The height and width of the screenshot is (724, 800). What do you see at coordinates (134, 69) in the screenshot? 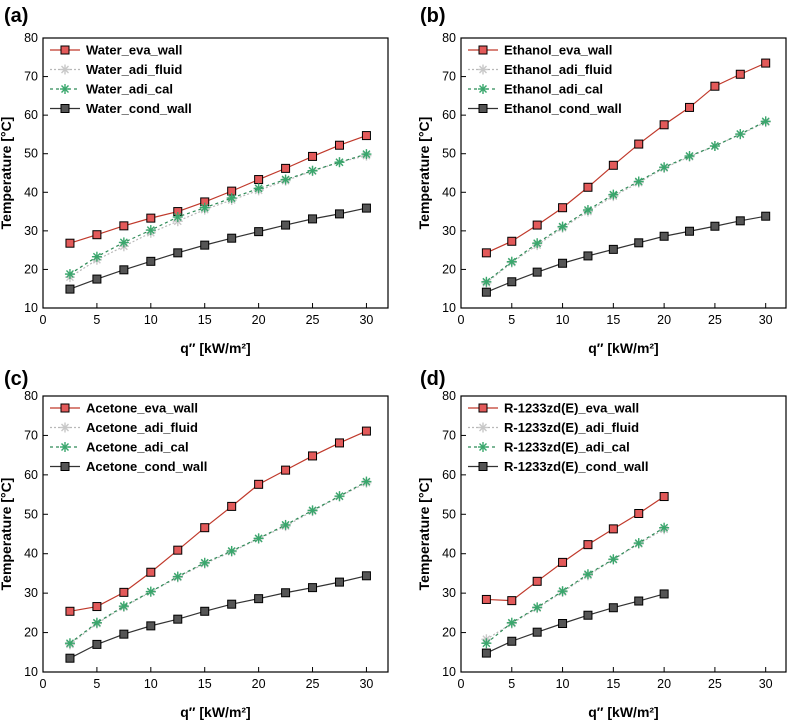
I see `legend-label: Water_adi_fluid` at bounding box center [134, 69].